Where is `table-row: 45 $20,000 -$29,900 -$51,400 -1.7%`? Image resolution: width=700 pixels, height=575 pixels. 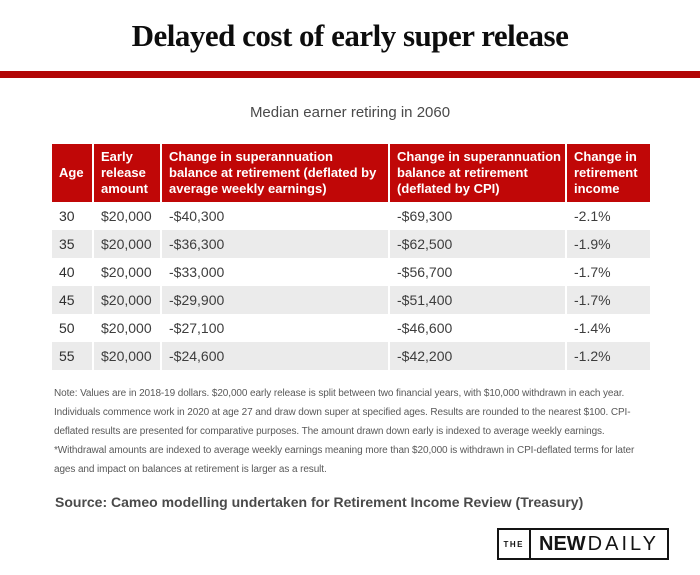
table-row: 45 $20,000 -$29,900 -$51,400 -1.7% is located at coordinates (351, 300).